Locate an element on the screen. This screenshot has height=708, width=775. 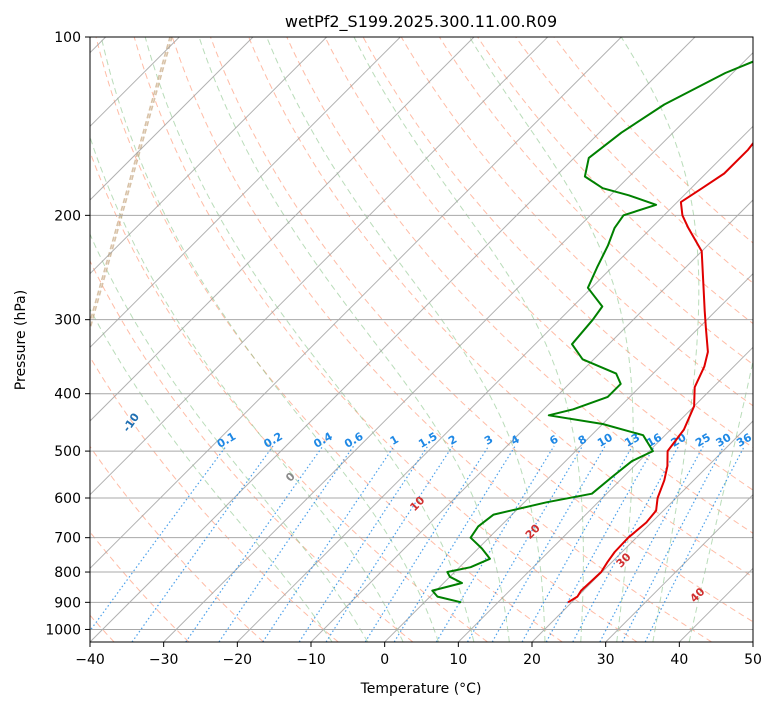
y-tick-label: 100 is located at coordinates (67, 38).